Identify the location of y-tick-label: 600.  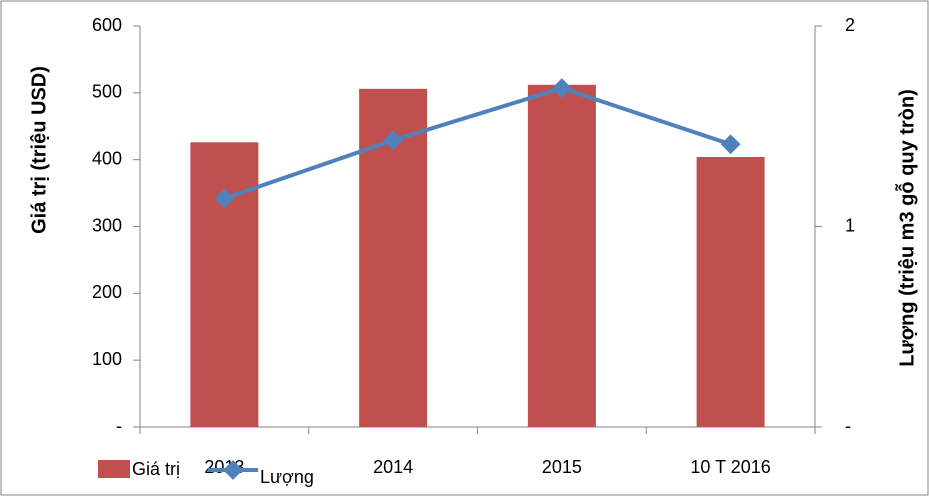
(107, 25).